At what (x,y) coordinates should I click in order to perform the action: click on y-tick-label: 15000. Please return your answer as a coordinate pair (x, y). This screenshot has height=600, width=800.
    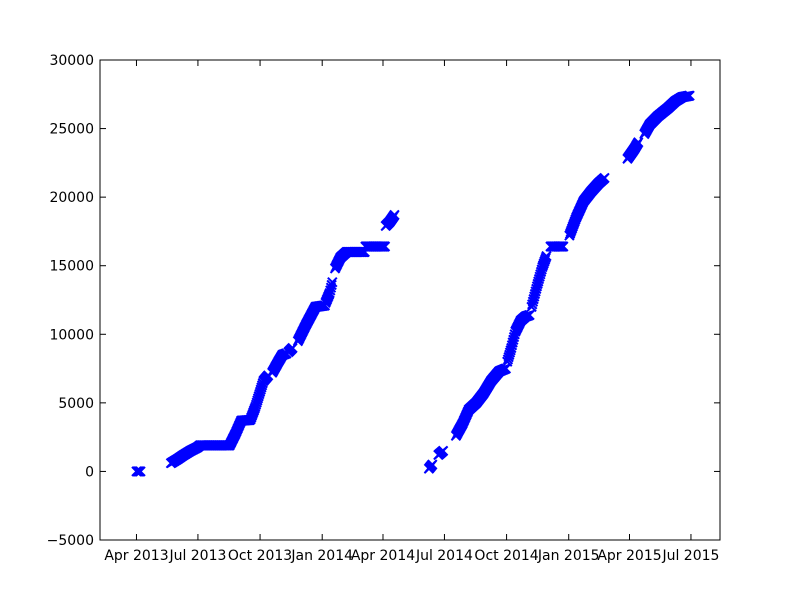
    Looking at the image, I should click on (71, 267).